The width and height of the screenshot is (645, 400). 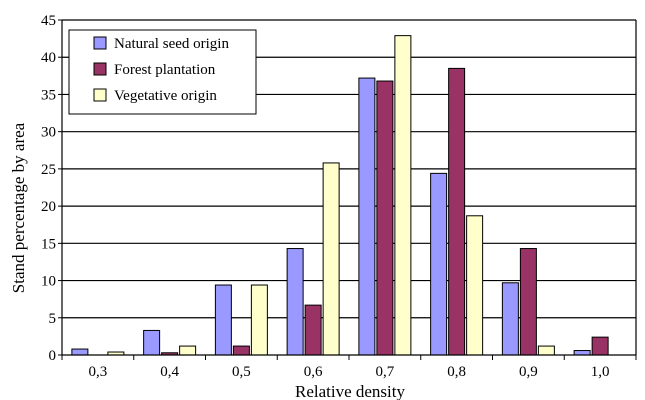 What do you see at coordinates (349, 367) in the screenshot?
I see `x-tick-labels: 0,3 0,4 0,5 0,6 0,7 0,8 0,9 1,0` at bounding box center [349, 367].